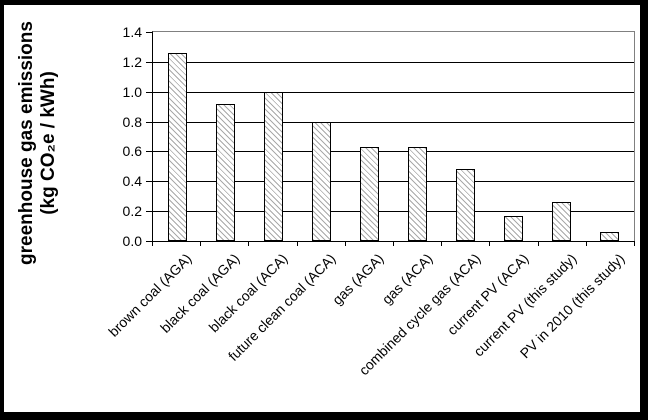 This screenshot has height=420, width=648. I want to click on y-axis-tick-label-0.4: 0.4, so click(132, 181).